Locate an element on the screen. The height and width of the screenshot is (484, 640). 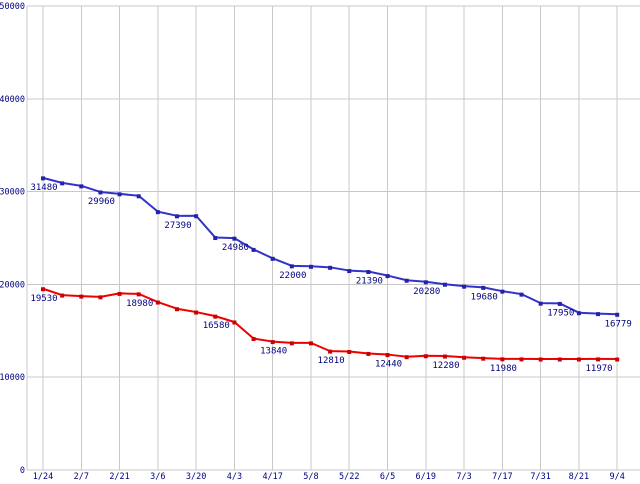
point-value-label: 13840 is located at coordinates (273, 352).